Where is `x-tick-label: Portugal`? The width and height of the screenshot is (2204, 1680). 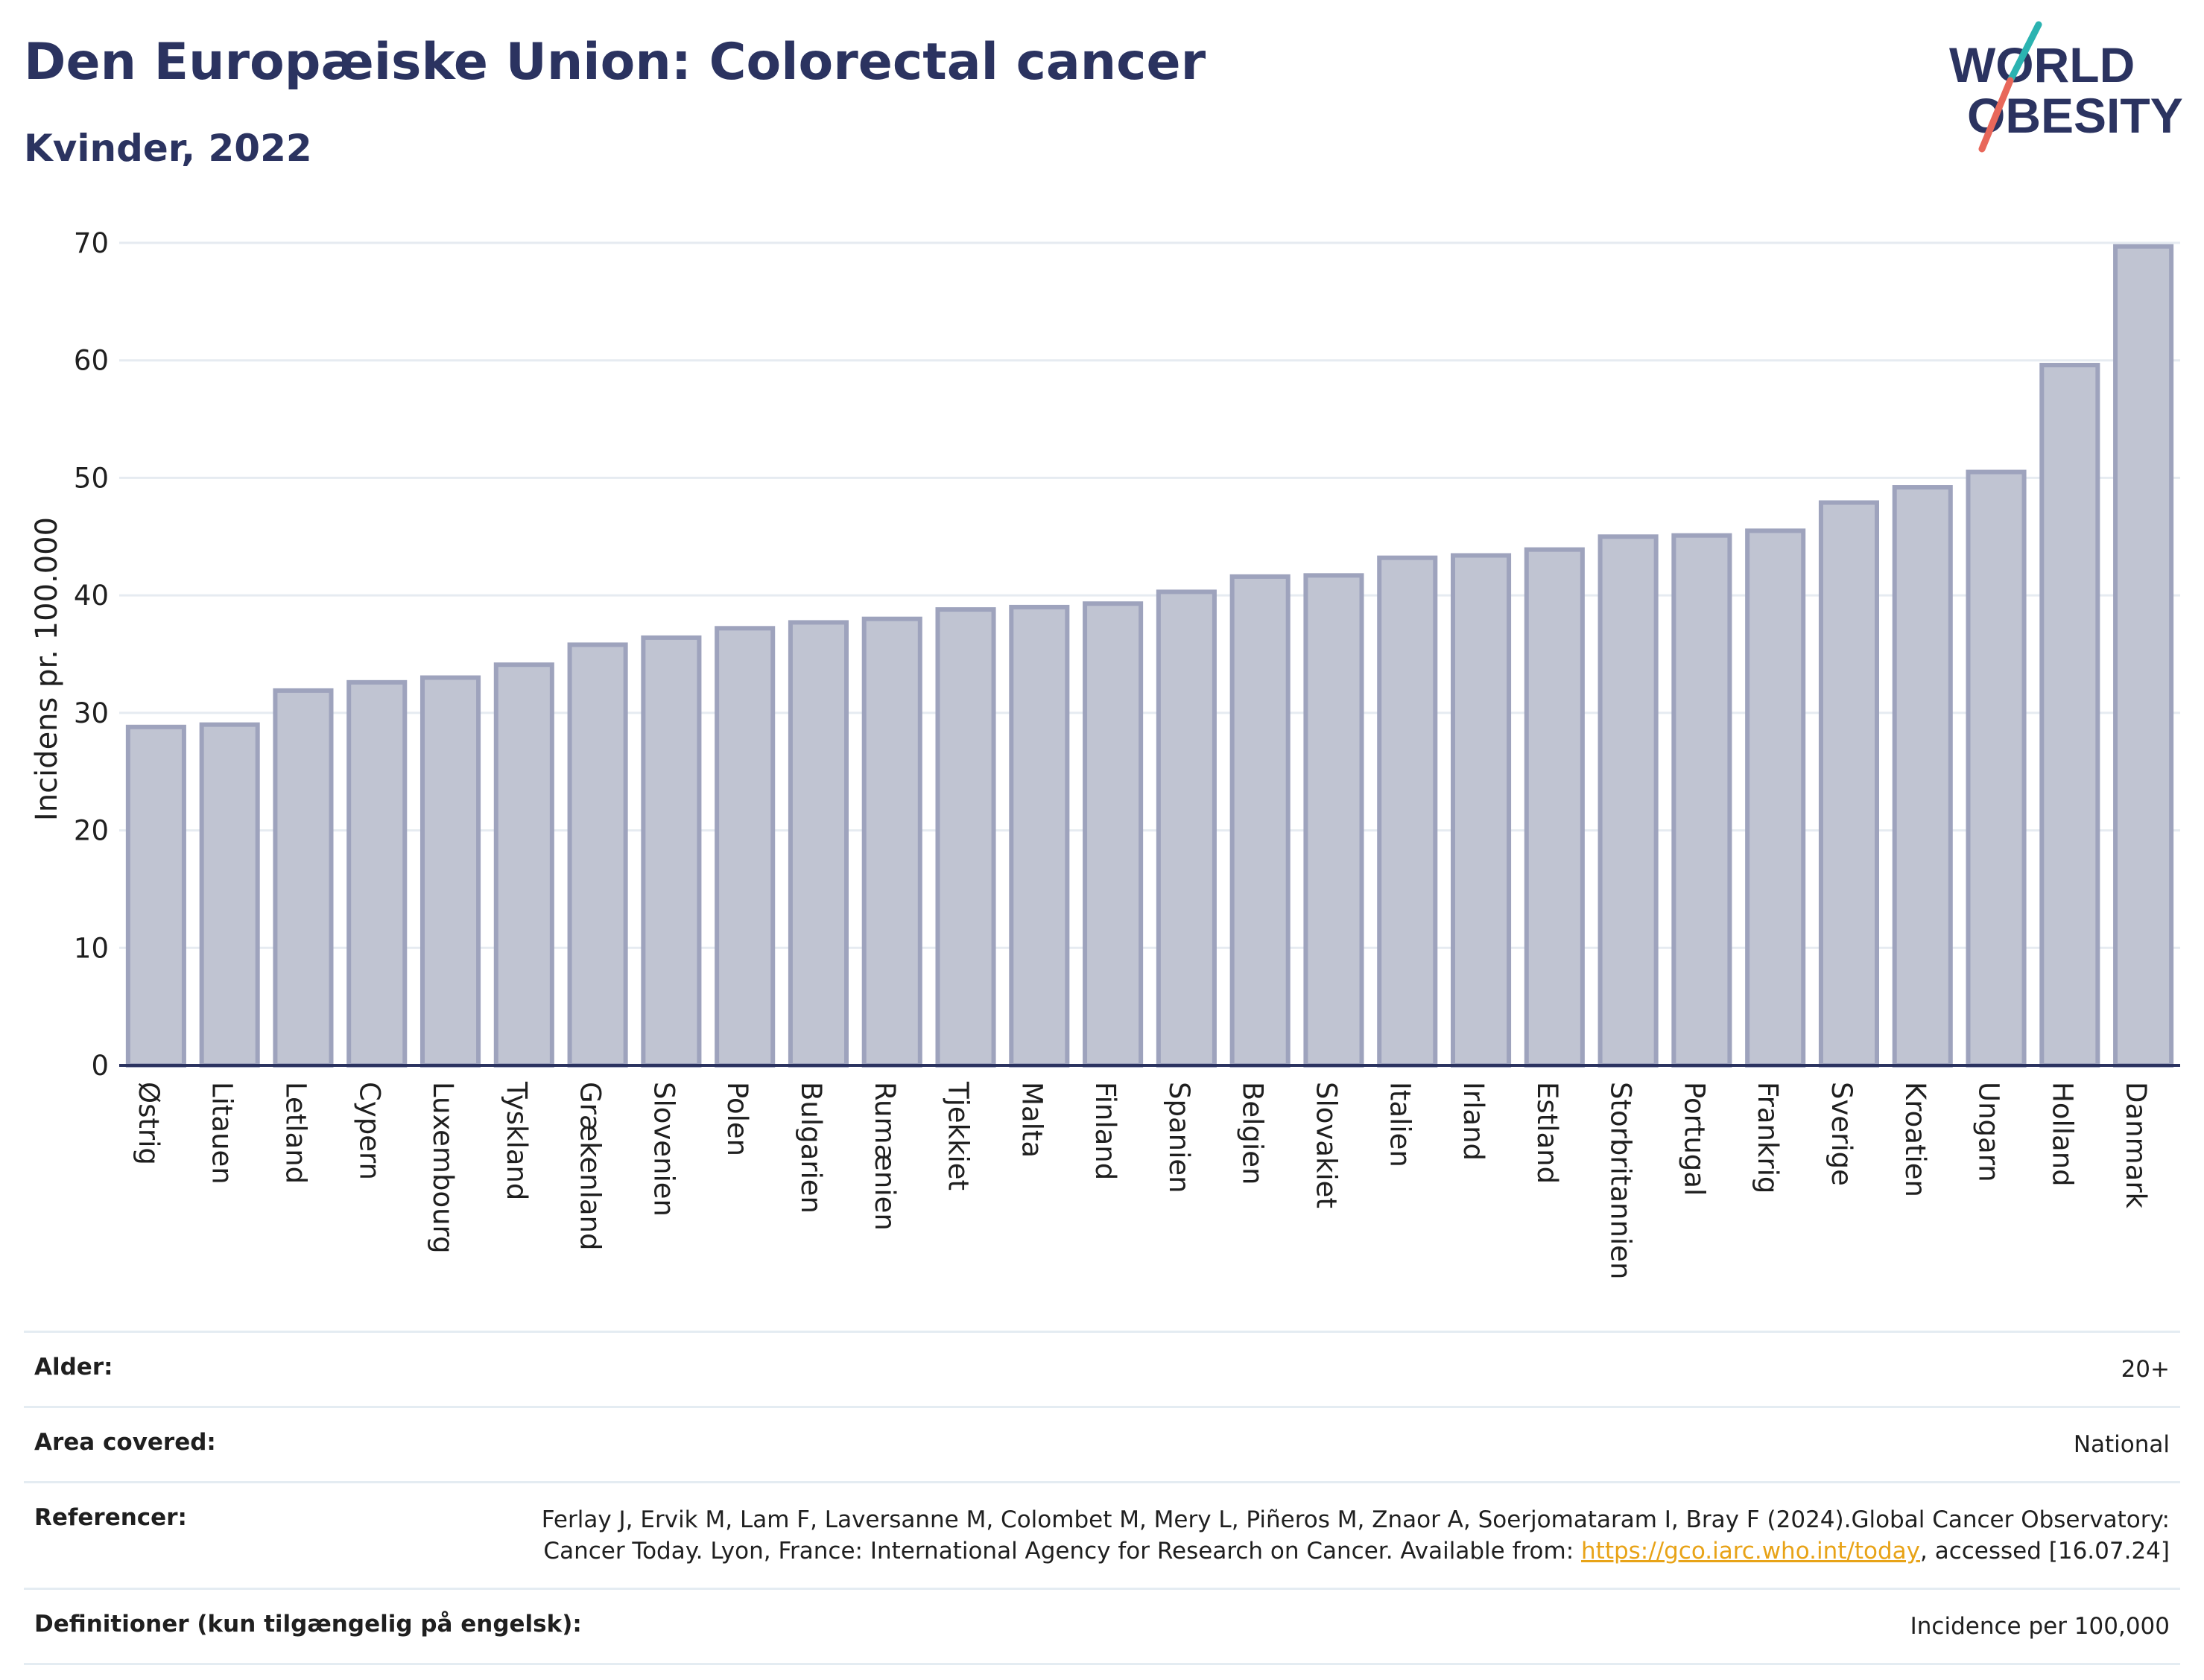
x-tick-label: Portugal is located at coordinates (1694, 1139).